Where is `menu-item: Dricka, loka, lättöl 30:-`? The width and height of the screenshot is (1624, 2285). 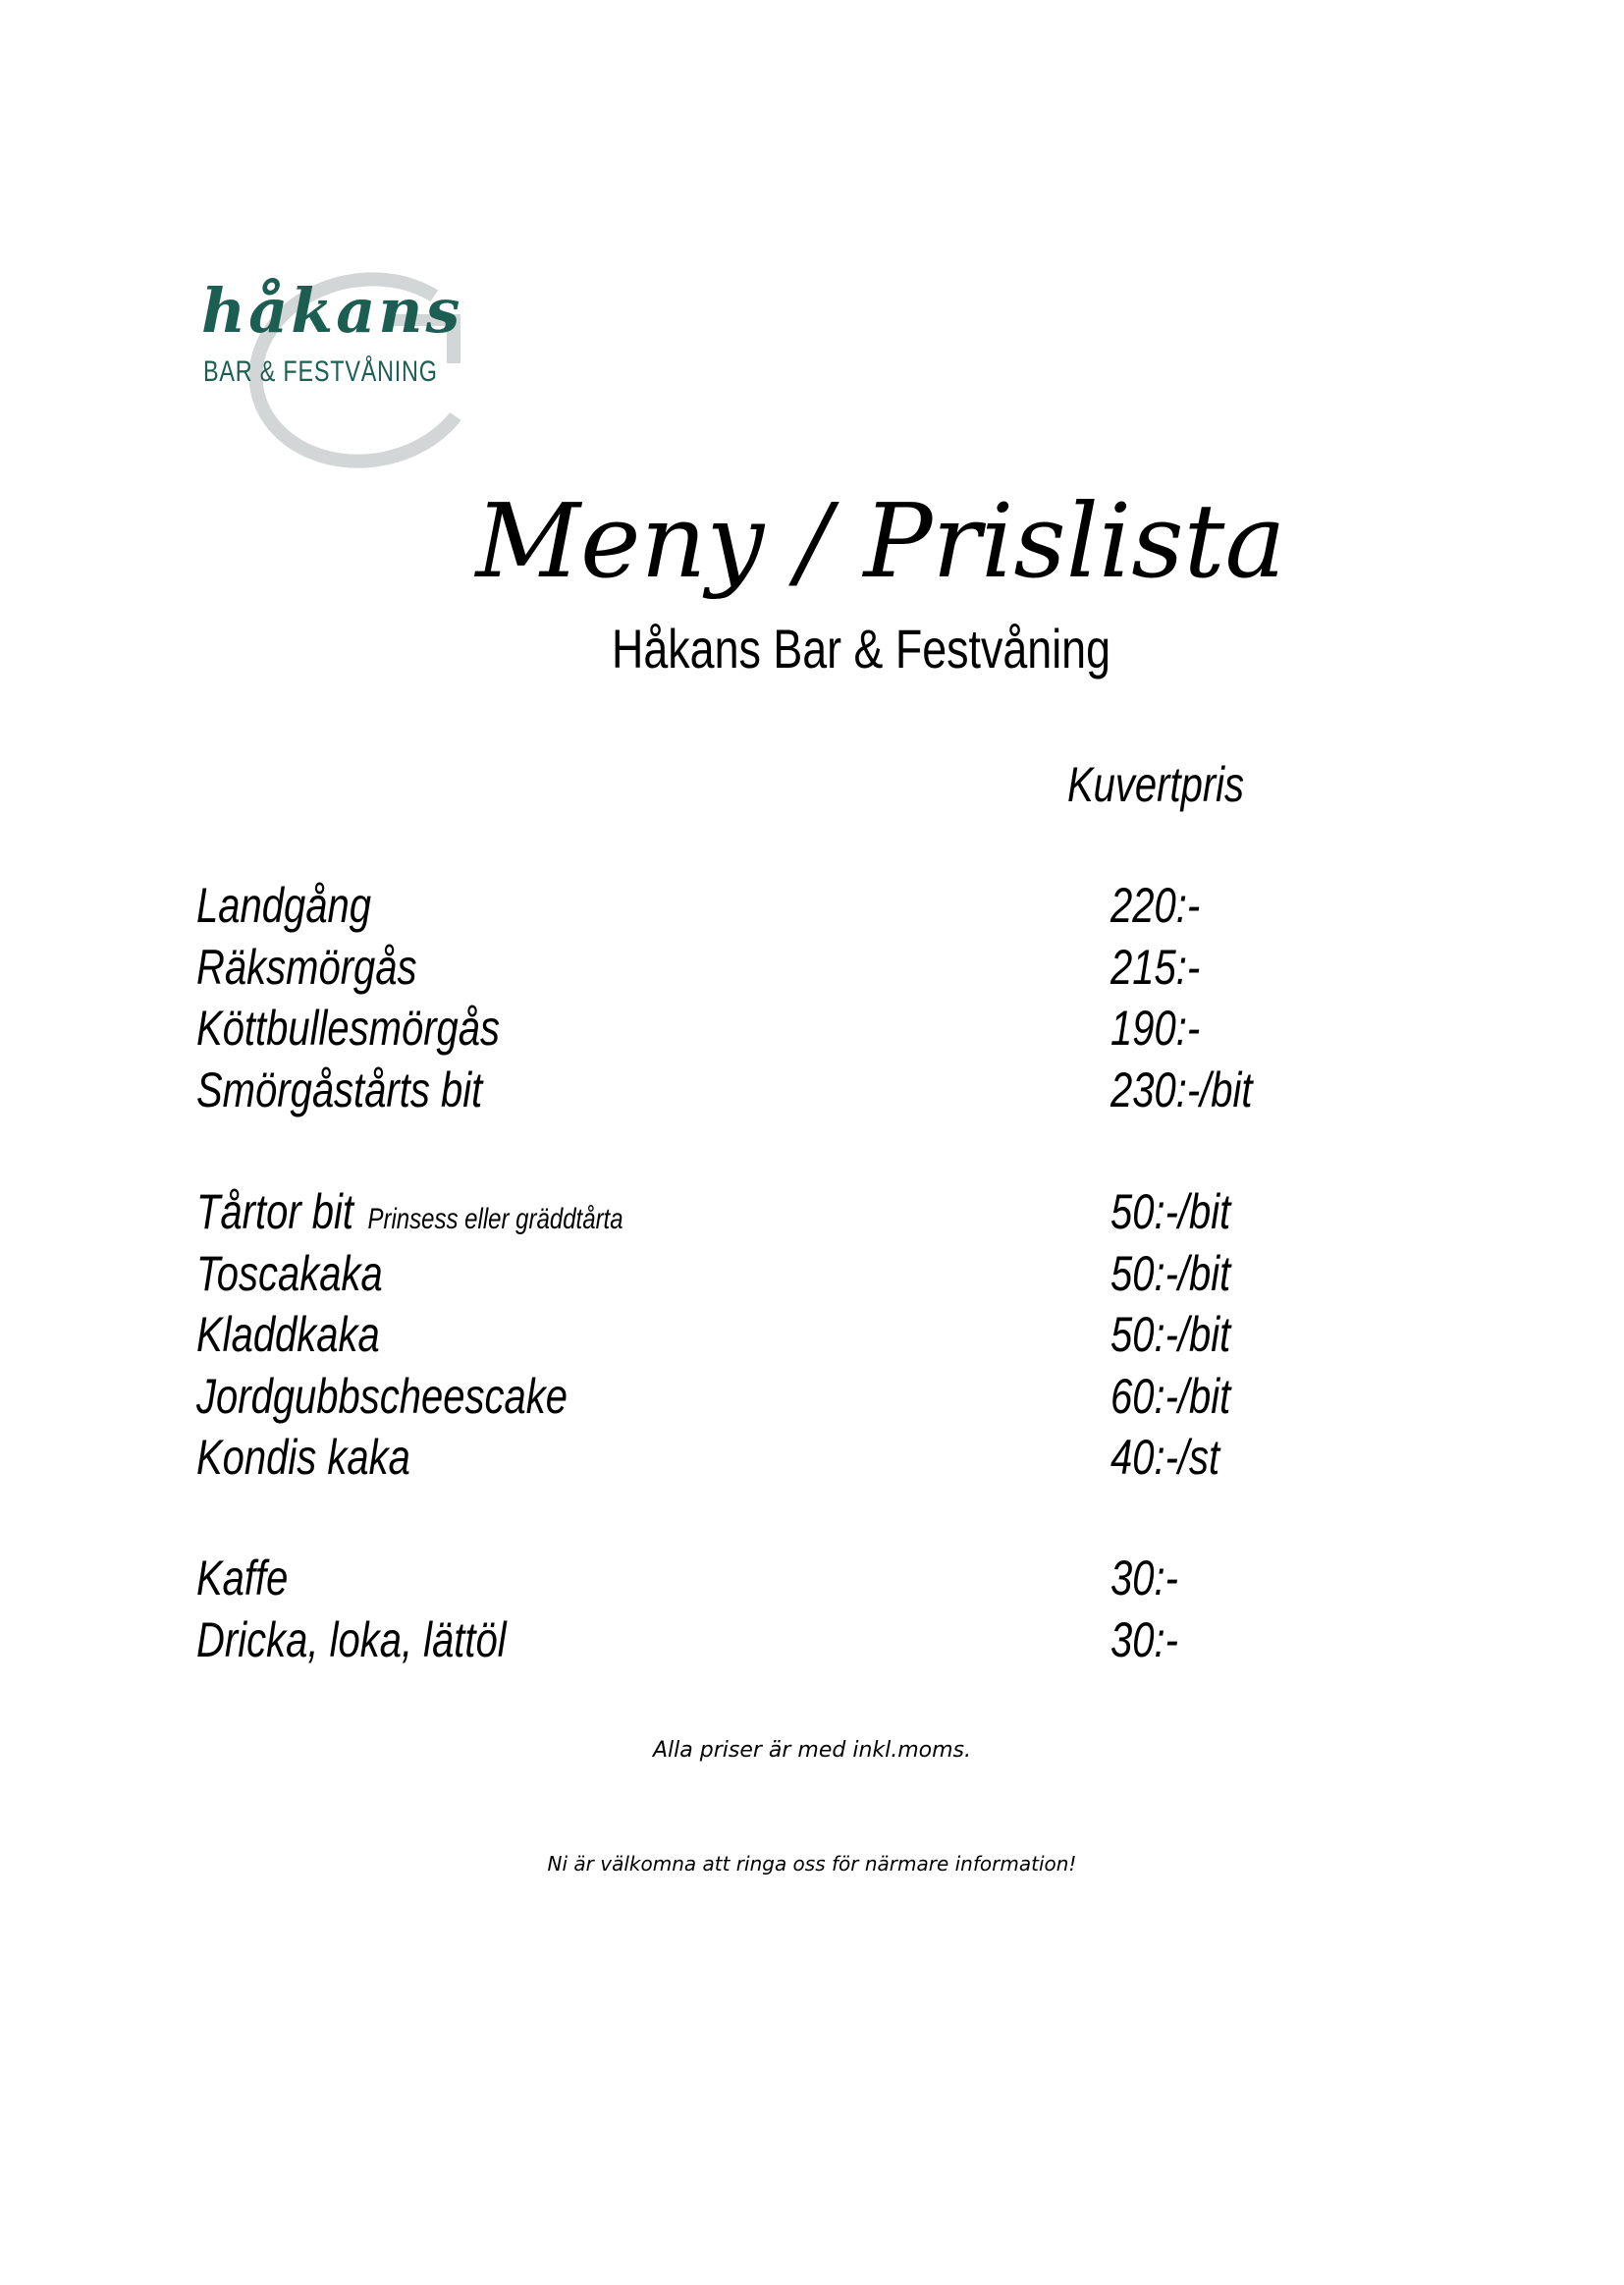 menu-item: Dricka, loka, lättöl 30:- is located at coordinates (785, 1640).